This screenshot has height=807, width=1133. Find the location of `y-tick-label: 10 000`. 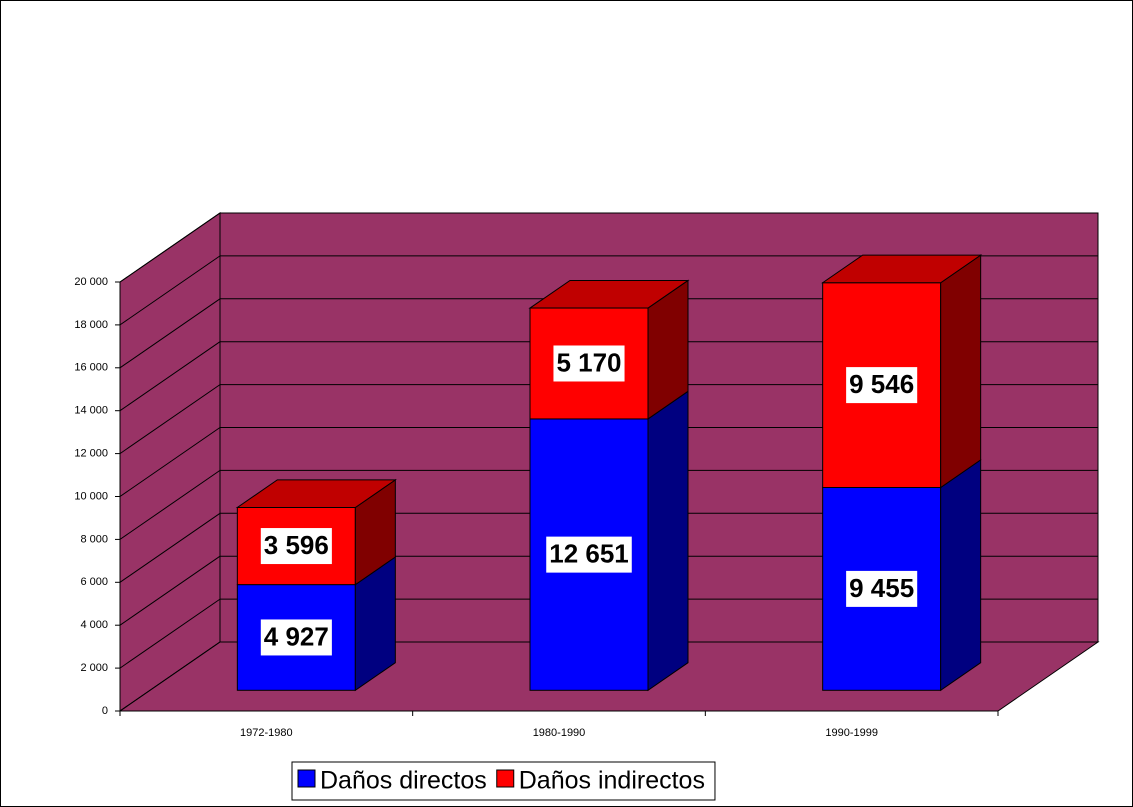

y-tick-label: 10 000 is located at coordinates (91, 496).